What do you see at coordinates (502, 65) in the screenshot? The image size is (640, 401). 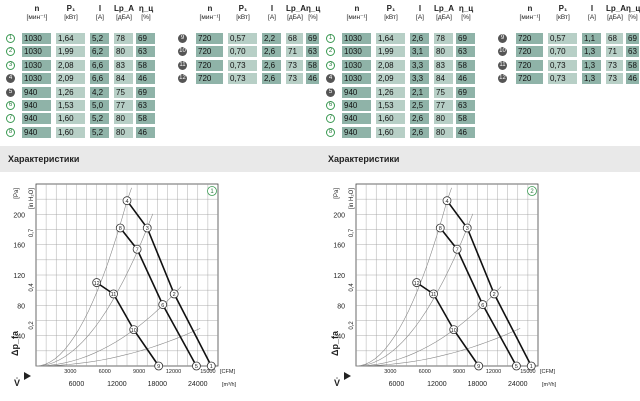 I see `curve-id-badge: 11` at bounding box center [502, 65].